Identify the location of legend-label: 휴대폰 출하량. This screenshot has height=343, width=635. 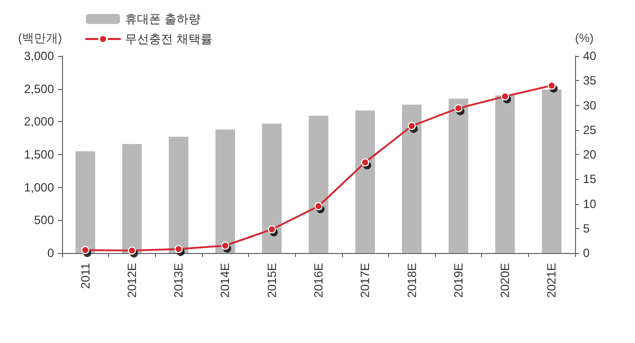
(162, 19).